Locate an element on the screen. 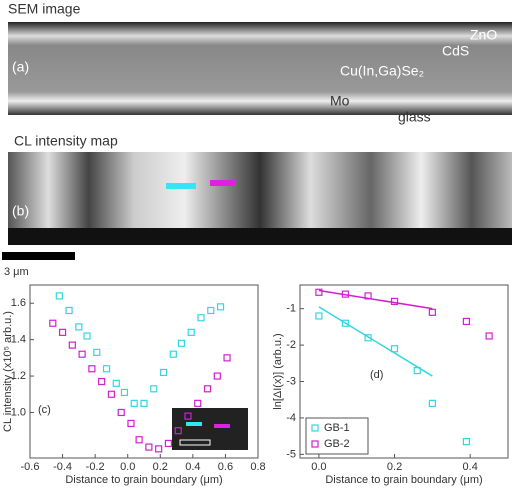  scale-label: 3 μm is located at coordinates (16, 272).